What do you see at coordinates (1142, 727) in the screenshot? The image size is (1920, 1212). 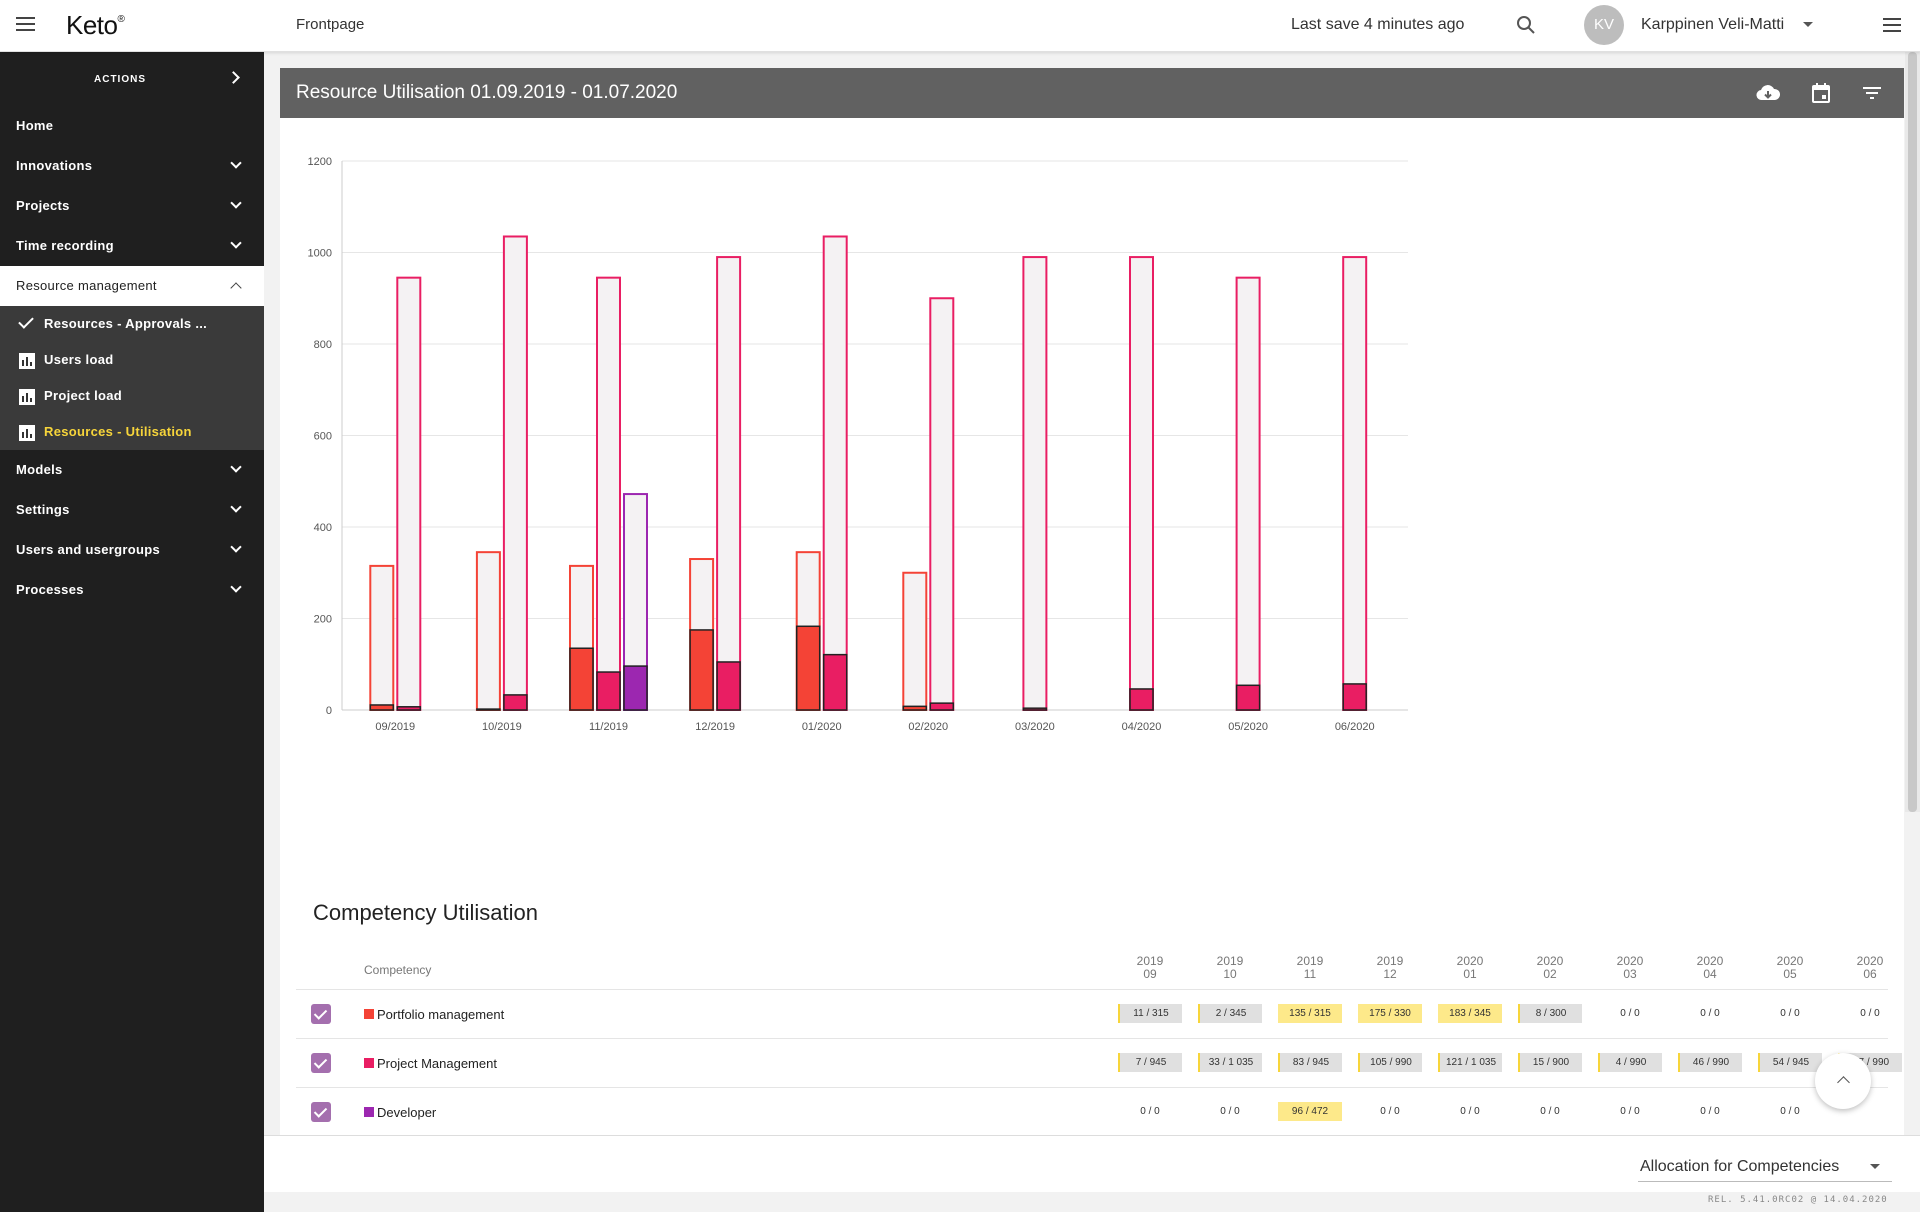 I see `x-tick-label: 04/2020` at bounding box center [1142, 727].